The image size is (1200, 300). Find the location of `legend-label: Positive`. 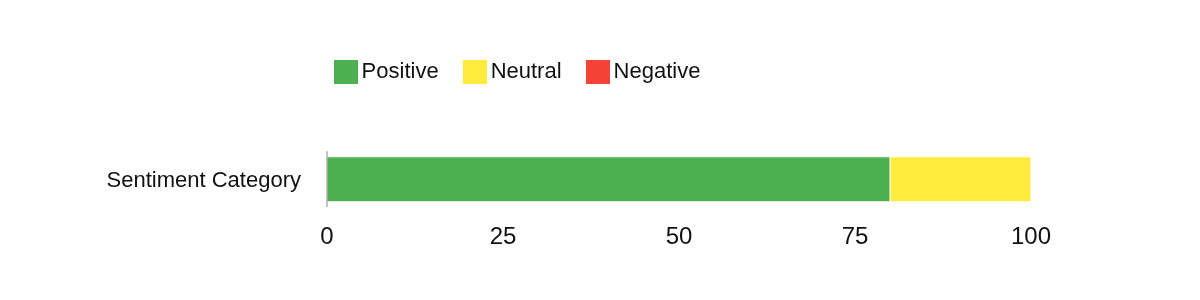

legend-label: Positive is located at coordinates (400, 70).